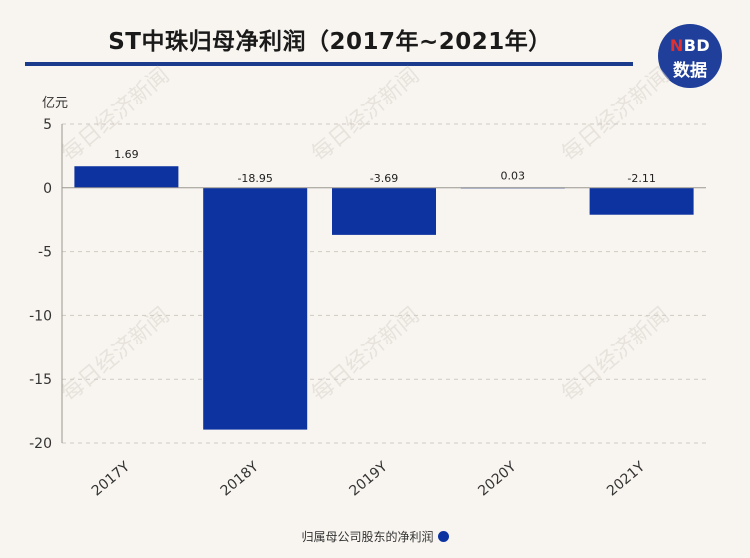 The image size is (750, 558). Describe the element at coordinates (47, 125) in the screenshot. I see `y-tick-label: 5` at that location.